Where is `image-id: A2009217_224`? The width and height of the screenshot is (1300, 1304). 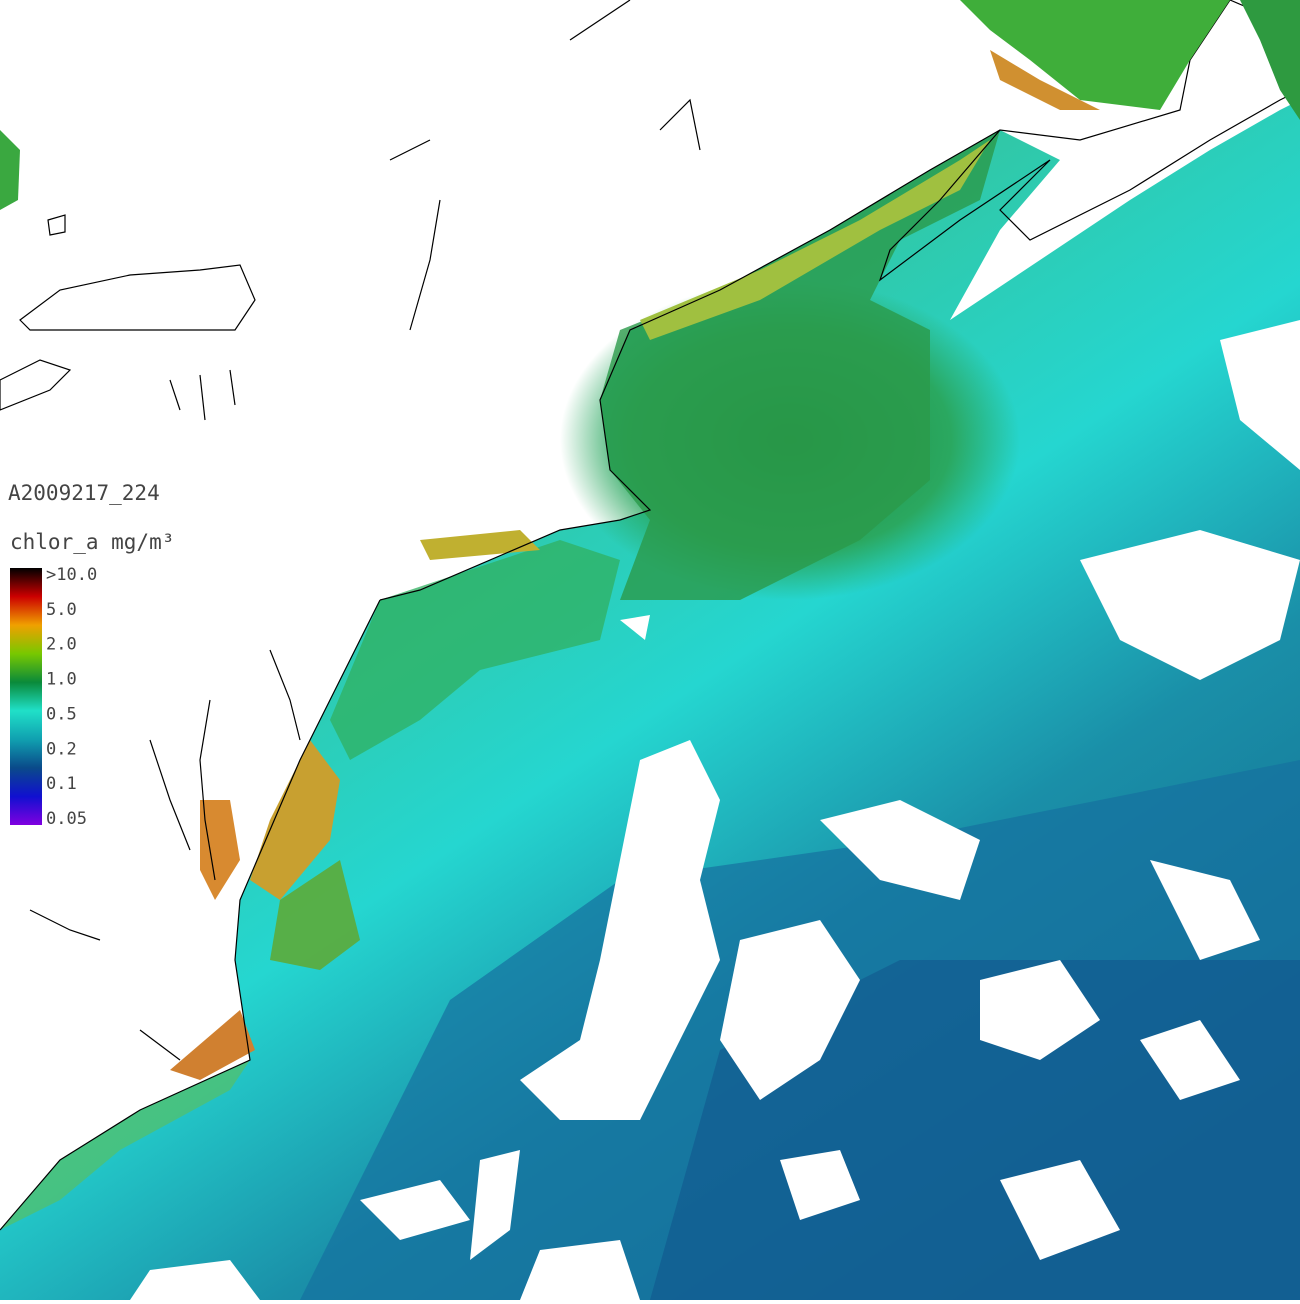 image-id: A2009217_224 is located at coordinates (84, 493).